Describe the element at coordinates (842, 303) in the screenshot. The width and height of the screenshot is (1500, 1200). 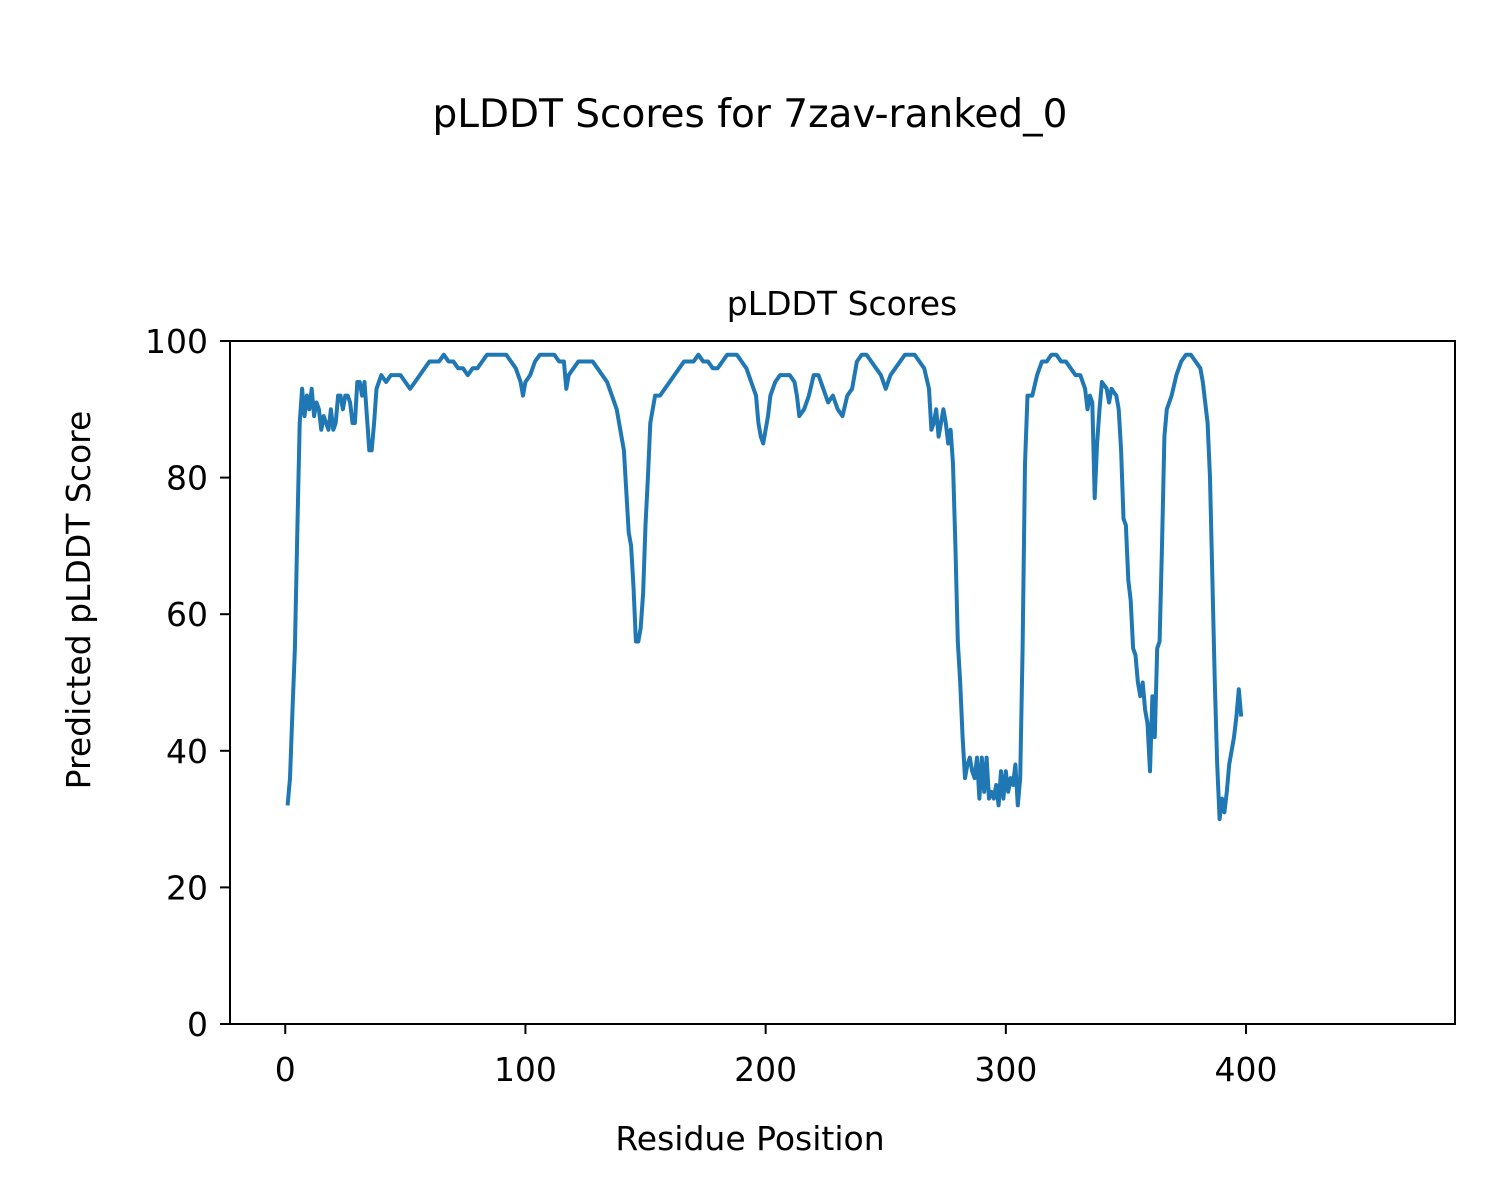
I see `chart-subtitle: pLDDT Scores` at that location.